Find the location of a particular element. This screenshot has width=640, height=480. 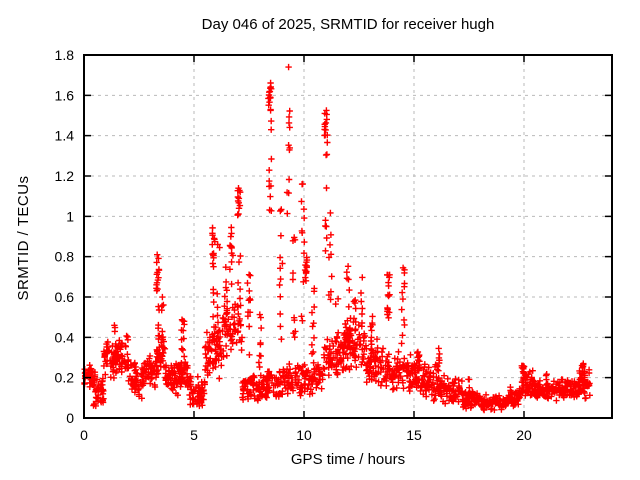

y-axis-label: SRMTID / TECUs is located at coordinates (23, 238).